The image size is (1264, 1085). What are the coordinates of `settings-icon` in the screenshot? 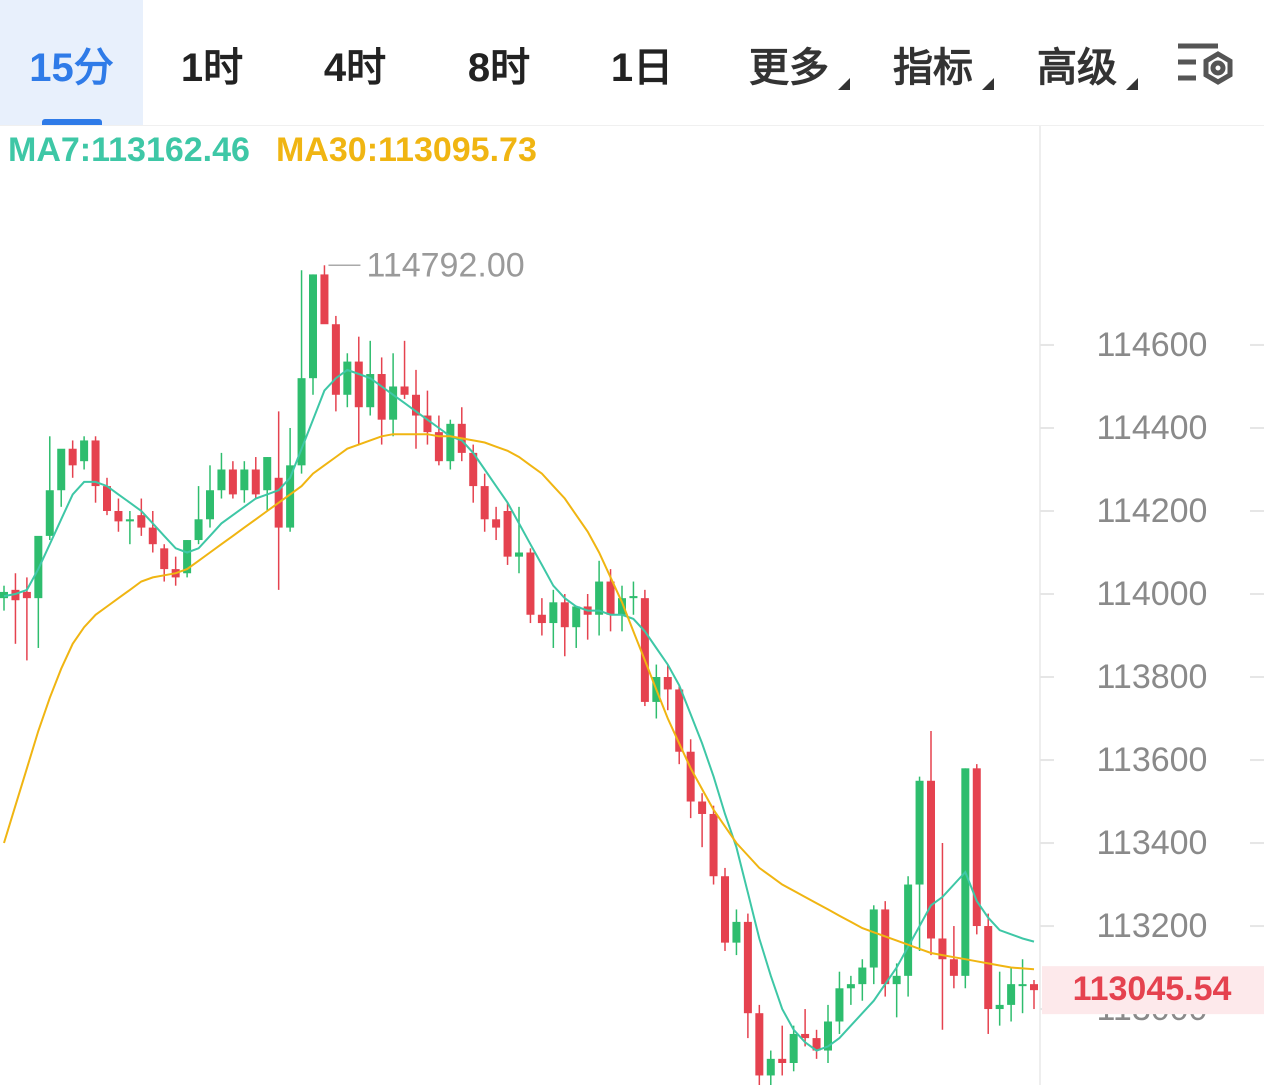 It's located at (1205, 66).